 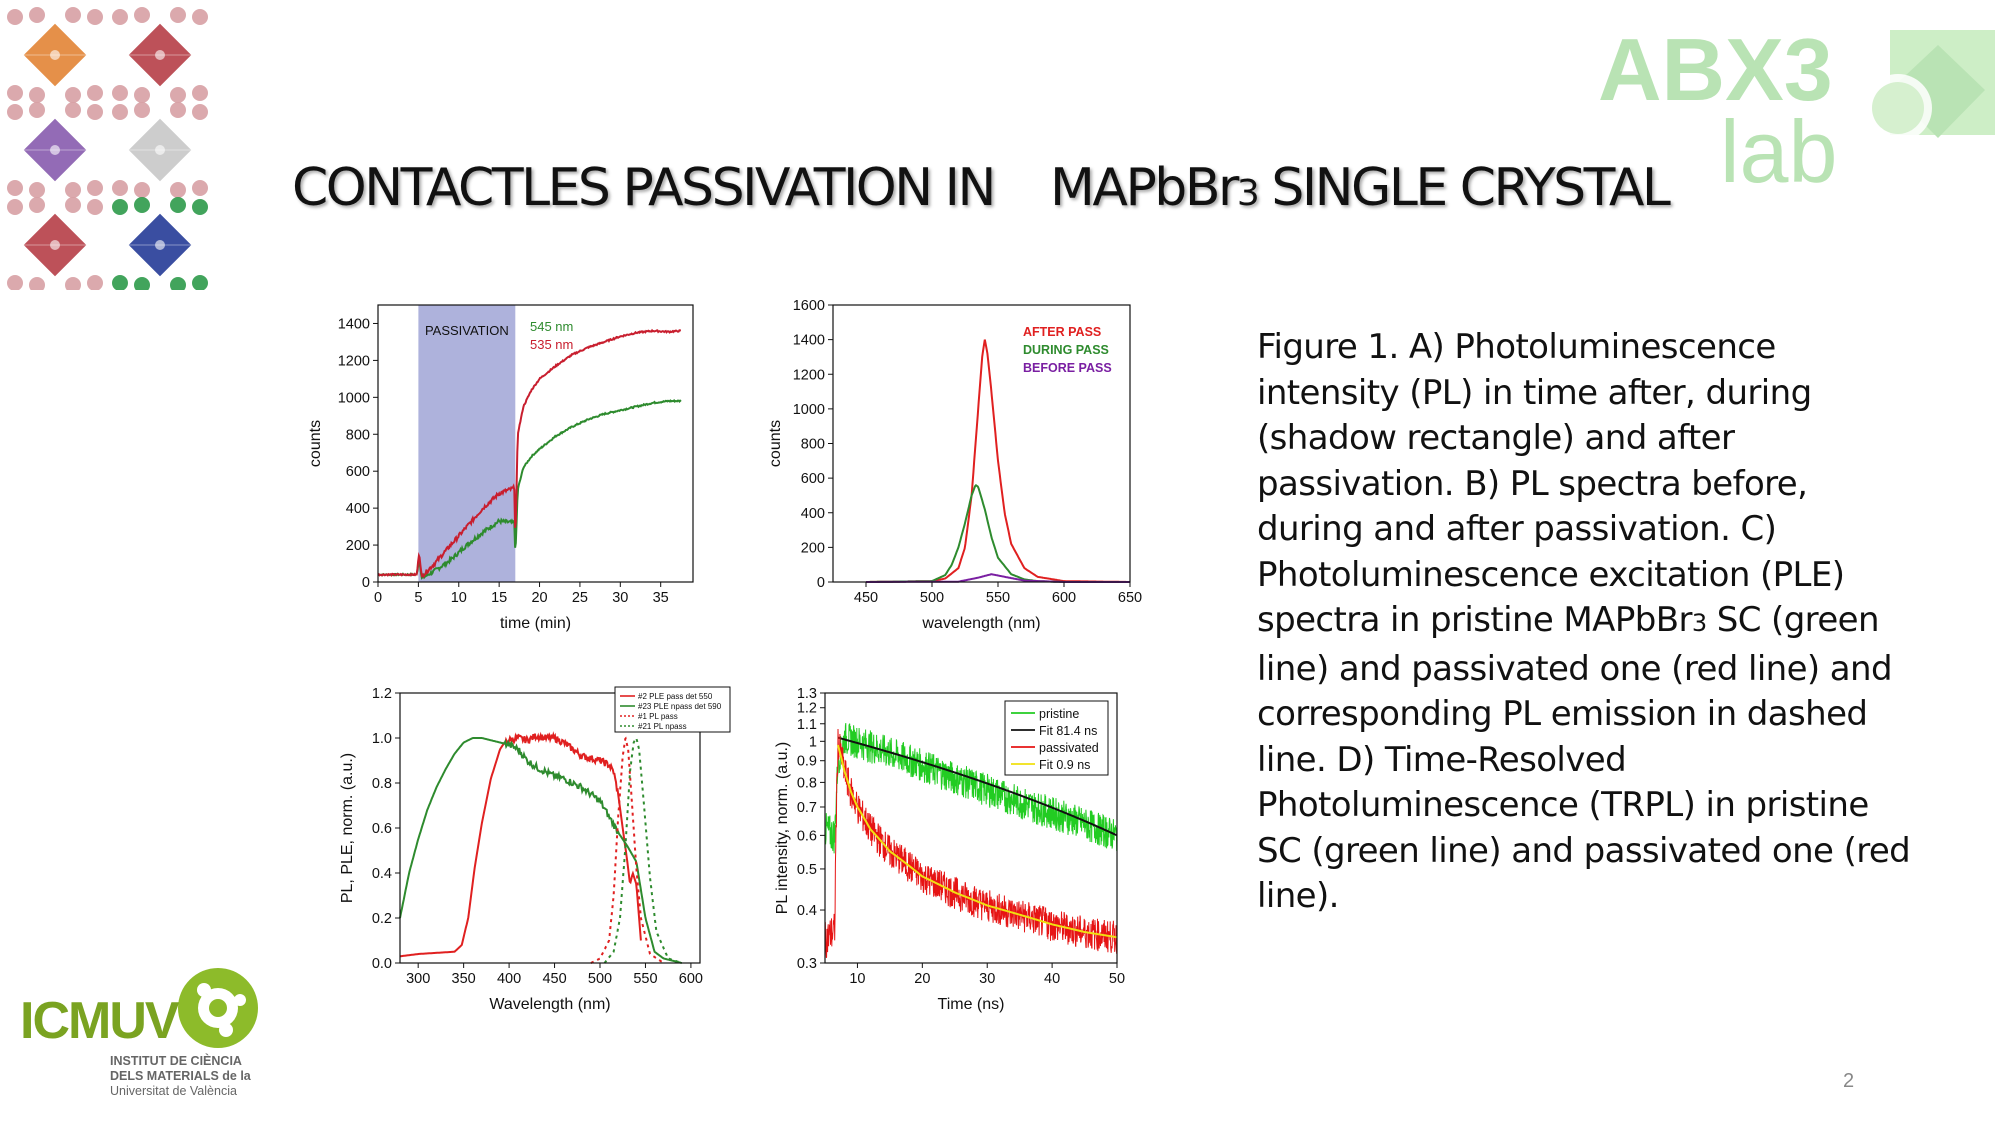 I want to click on legend-d-entry: pristine, so click(x=1059, y=714).